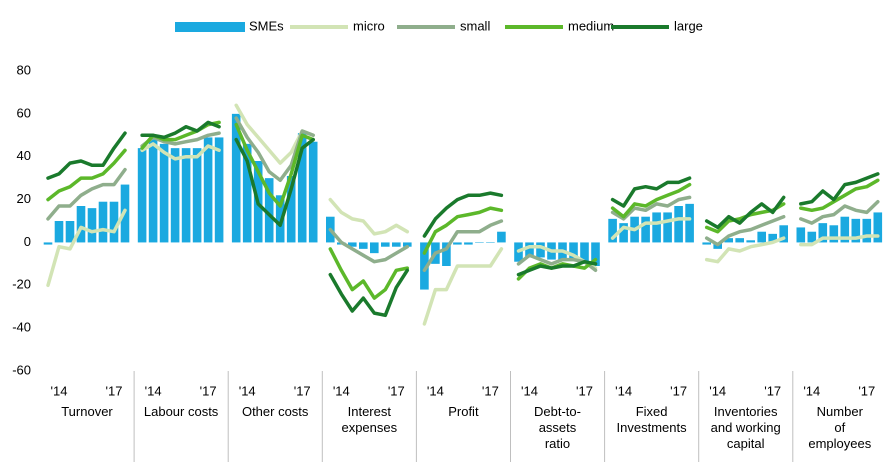 This screenshot has height=462, width=887. Describe the element at coordinates (87, 411) in the screenshot. I see `group-label: Turnover` at that location.